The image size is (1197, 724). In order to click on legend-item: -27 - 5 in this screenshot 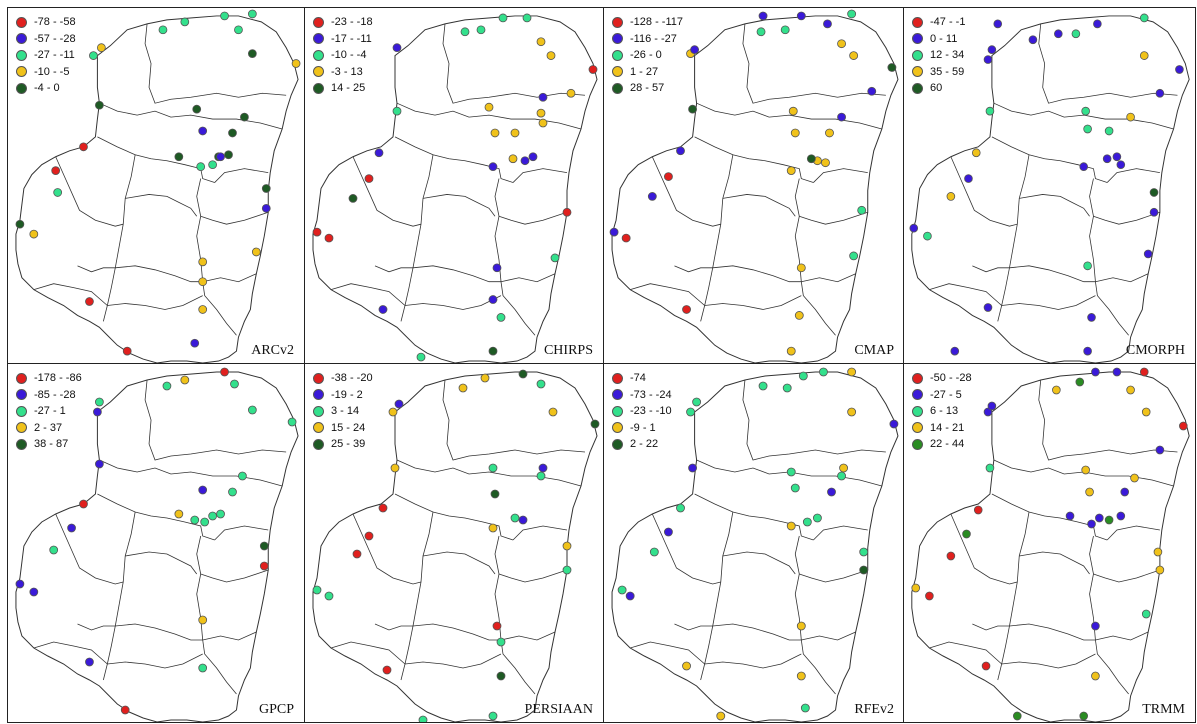, I will do `click(942, 395)`.